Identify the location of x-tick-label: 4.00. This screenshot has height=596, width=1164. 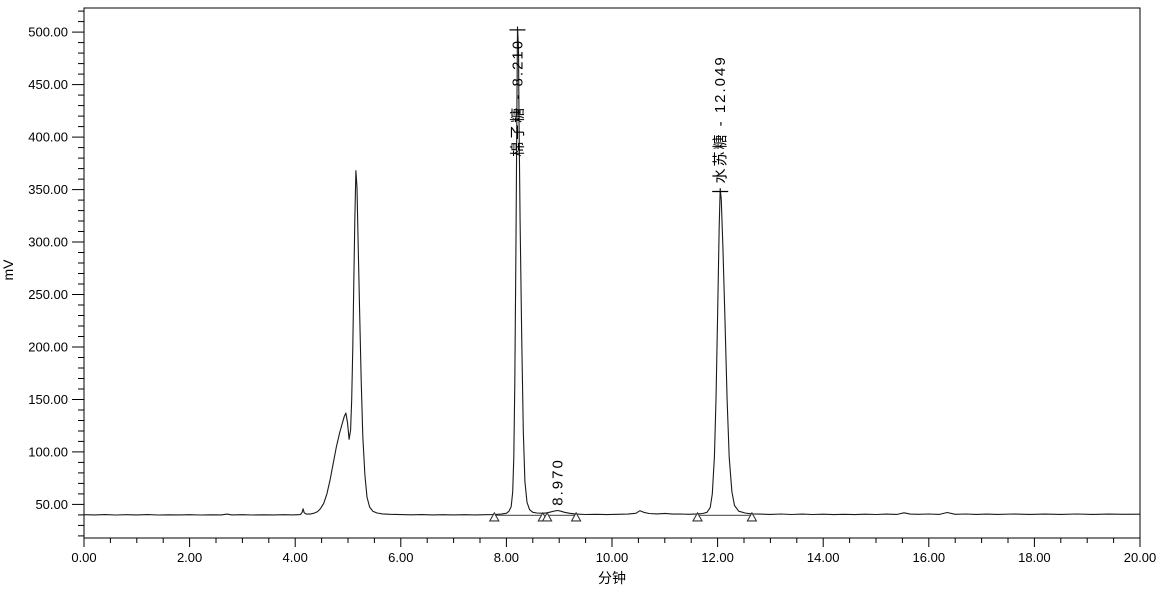
(295, 557).